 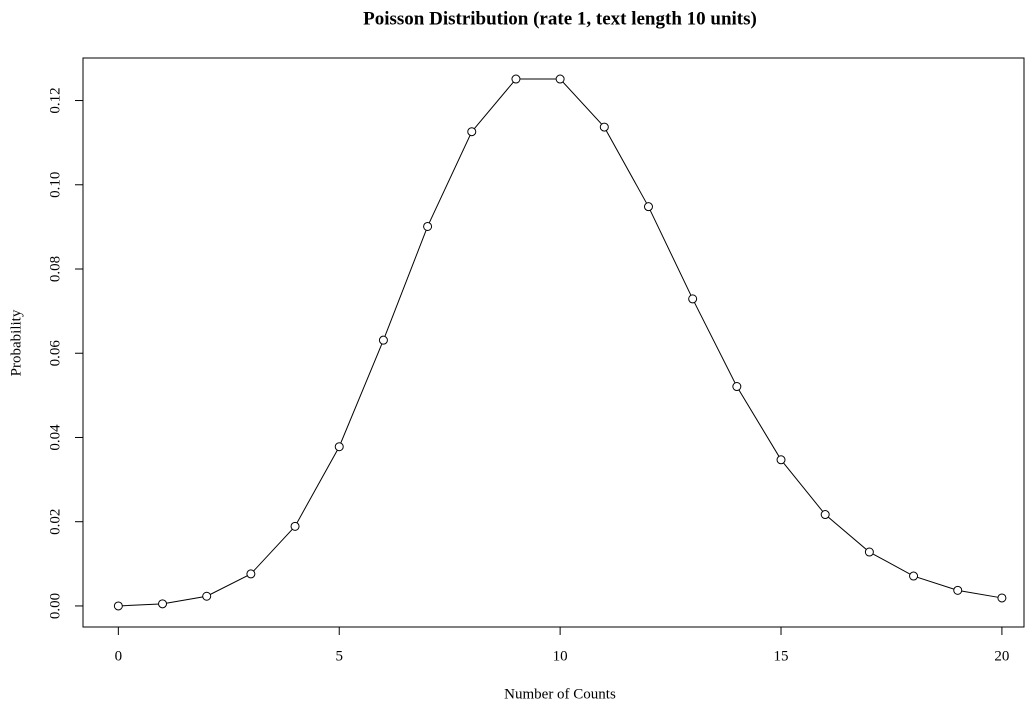 What do you see at coordinates (781, 656) in the screenshot?
I see `x-tick-label: 15` at bounding box center [781, 656].